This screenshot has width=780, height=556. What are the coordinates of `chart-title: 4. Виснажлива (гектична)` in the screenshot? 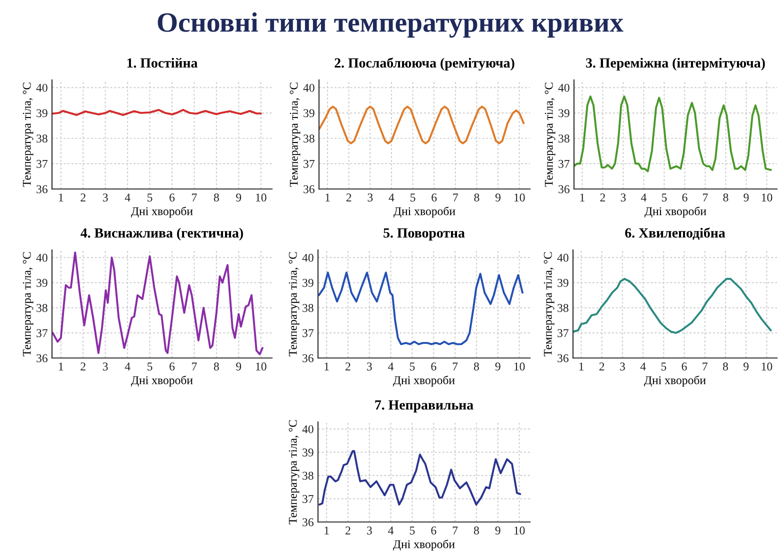 It's located at (161, 234).